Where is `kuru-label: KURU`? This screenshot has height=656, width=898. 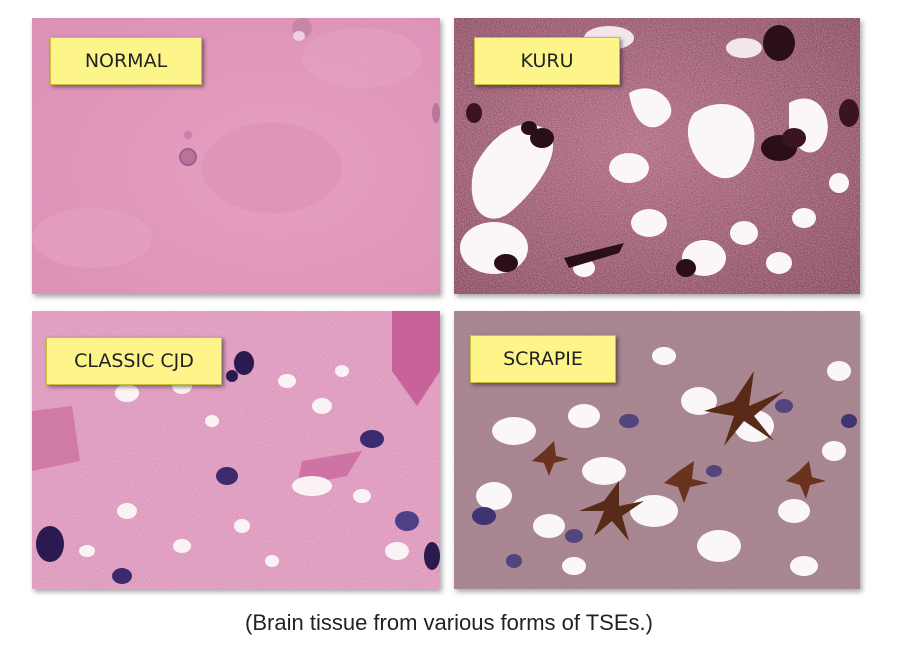 kuru-label: KURU is located at coordinates (547, 61).